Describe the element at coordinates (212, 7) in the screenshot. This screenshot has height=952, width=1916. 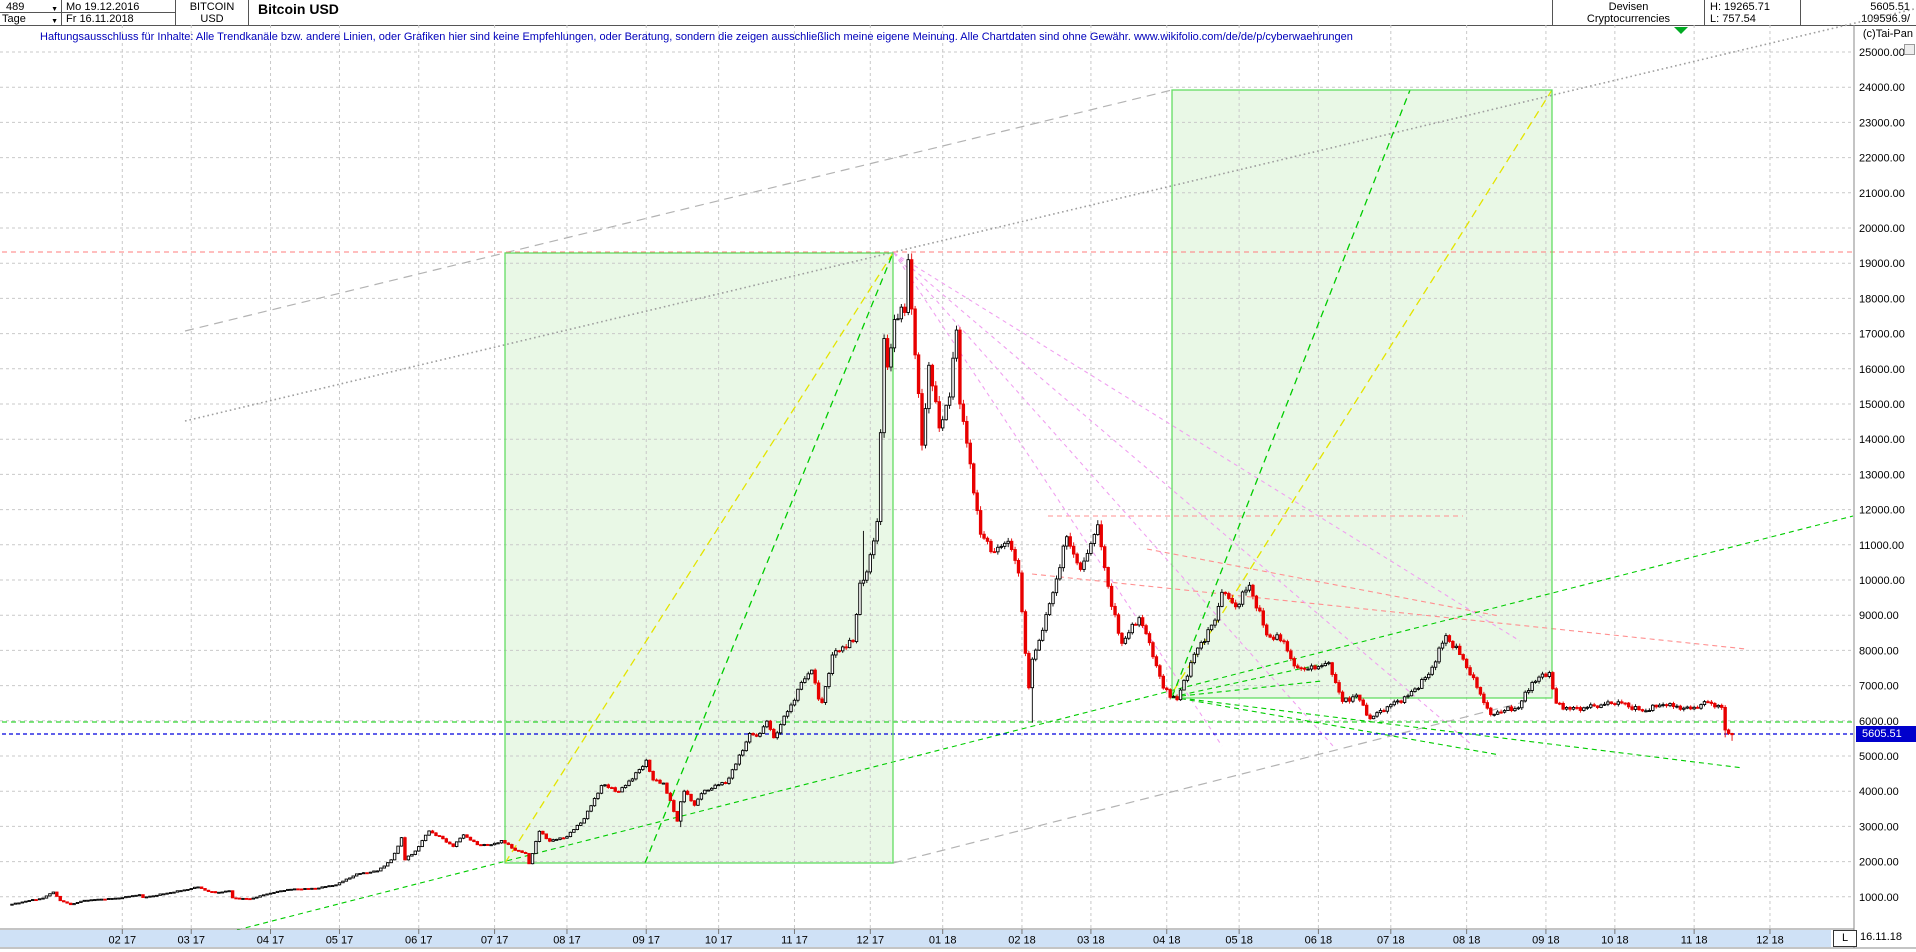
I see `symbol-name: BITCOIN` at that location.